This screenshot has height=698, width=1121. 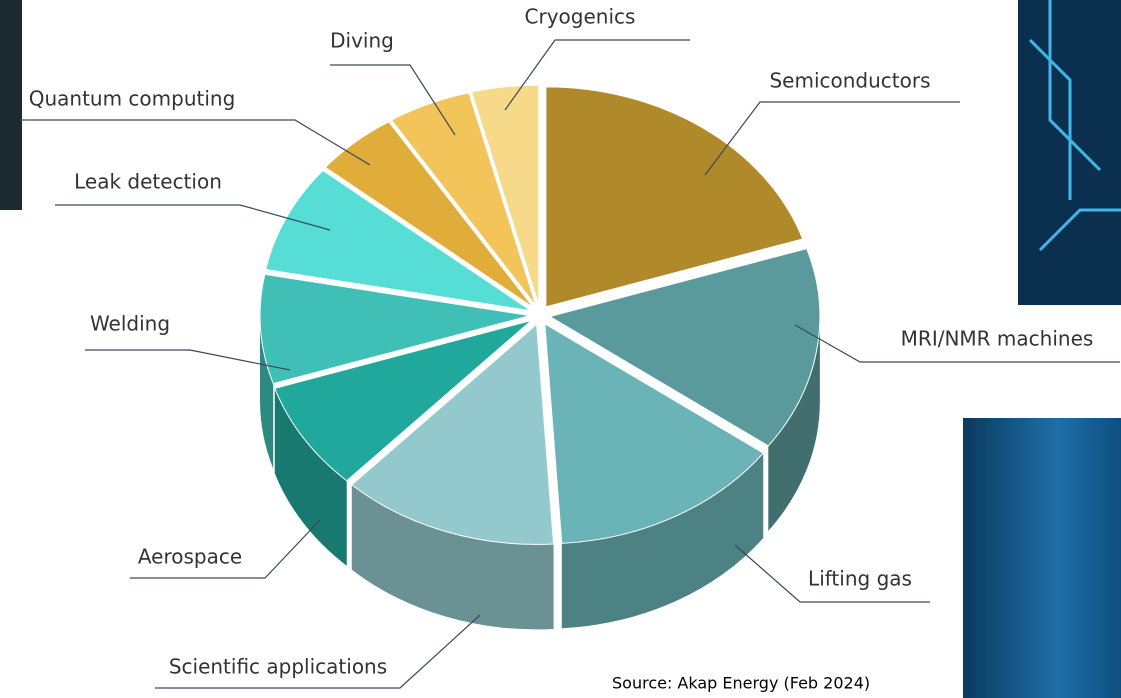 What do you see at coordinates (278, 667) in the screenshot?
I see `slice-label: Scientific applications` at bounding box center [278, 667].